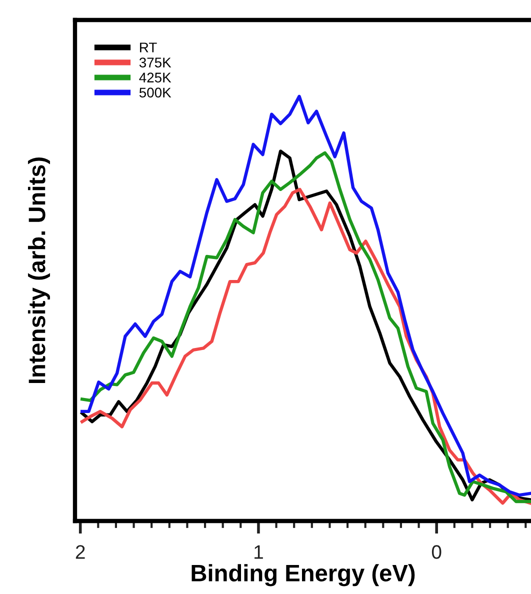 Image resolution: width=531 pixels, height=594 pixels. Describe the element at coordinates (155, 77) in the screenshot. I see `legend-label: 425K` at that location.